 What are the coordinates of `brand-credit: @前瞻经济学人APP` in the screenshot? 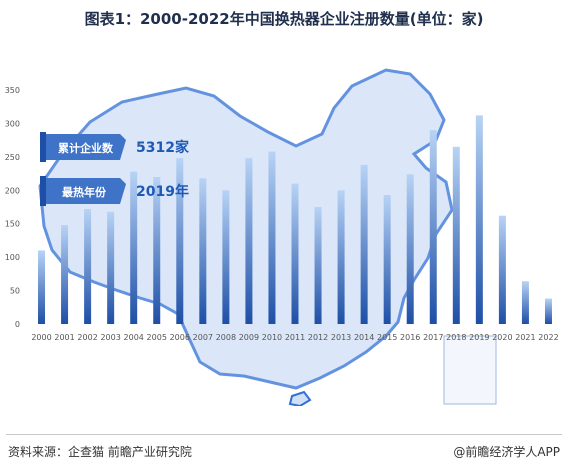 It's located at (506, 452).